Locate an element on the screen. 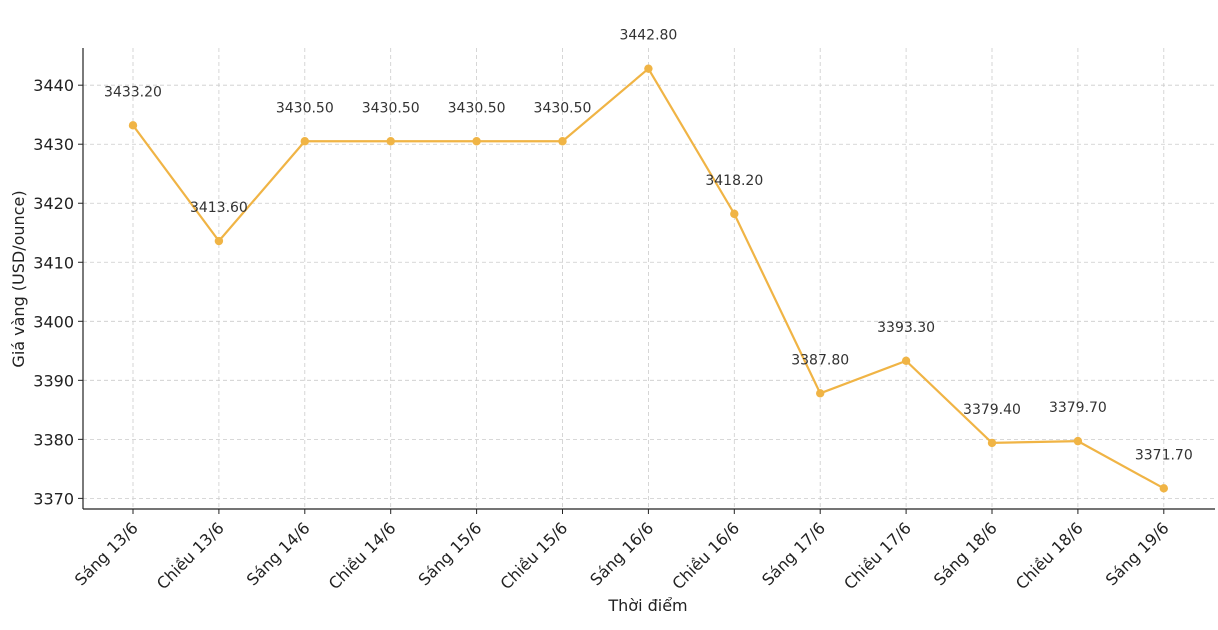  y-tick-label: 3440 is located at coordinates (53, 85).